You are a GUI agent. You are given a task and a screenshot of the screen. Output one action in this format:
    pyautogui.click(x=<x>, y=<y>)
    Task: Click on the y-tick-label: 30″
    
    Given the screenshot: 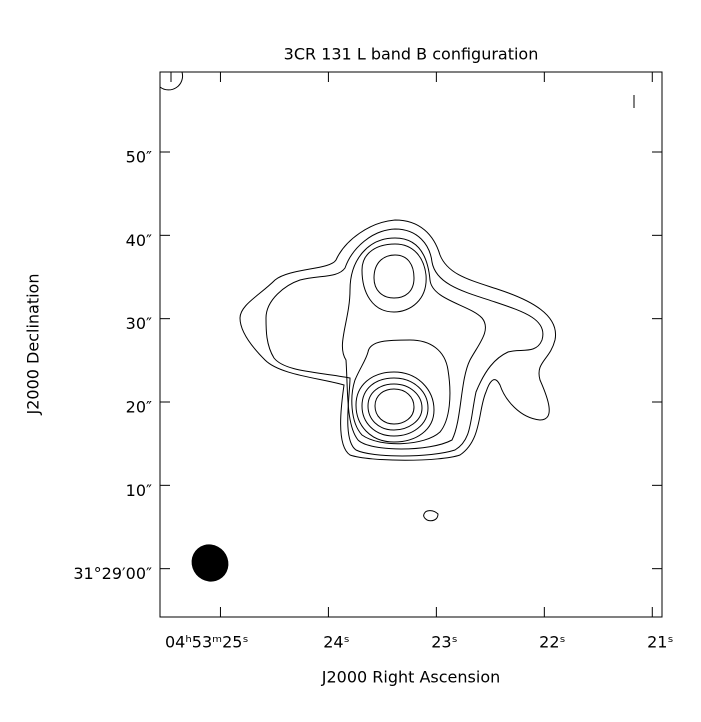 What is the action you would take?
    pyautogui.click(x=139, y=323)
    